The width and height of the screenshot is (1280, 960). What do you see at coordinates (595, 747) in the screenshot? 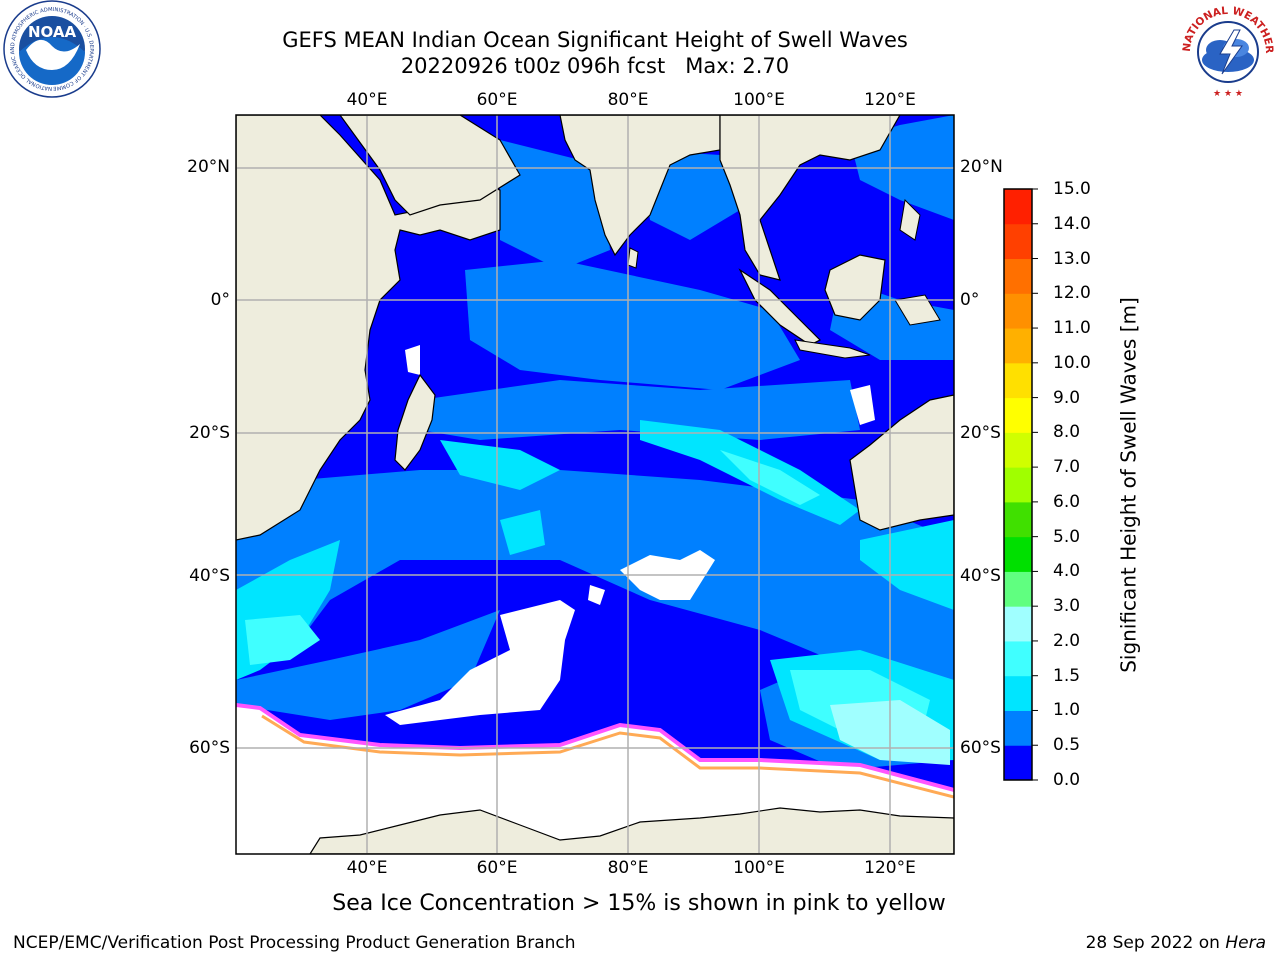
I see `ice-edge` at bounding box center [595, 747].